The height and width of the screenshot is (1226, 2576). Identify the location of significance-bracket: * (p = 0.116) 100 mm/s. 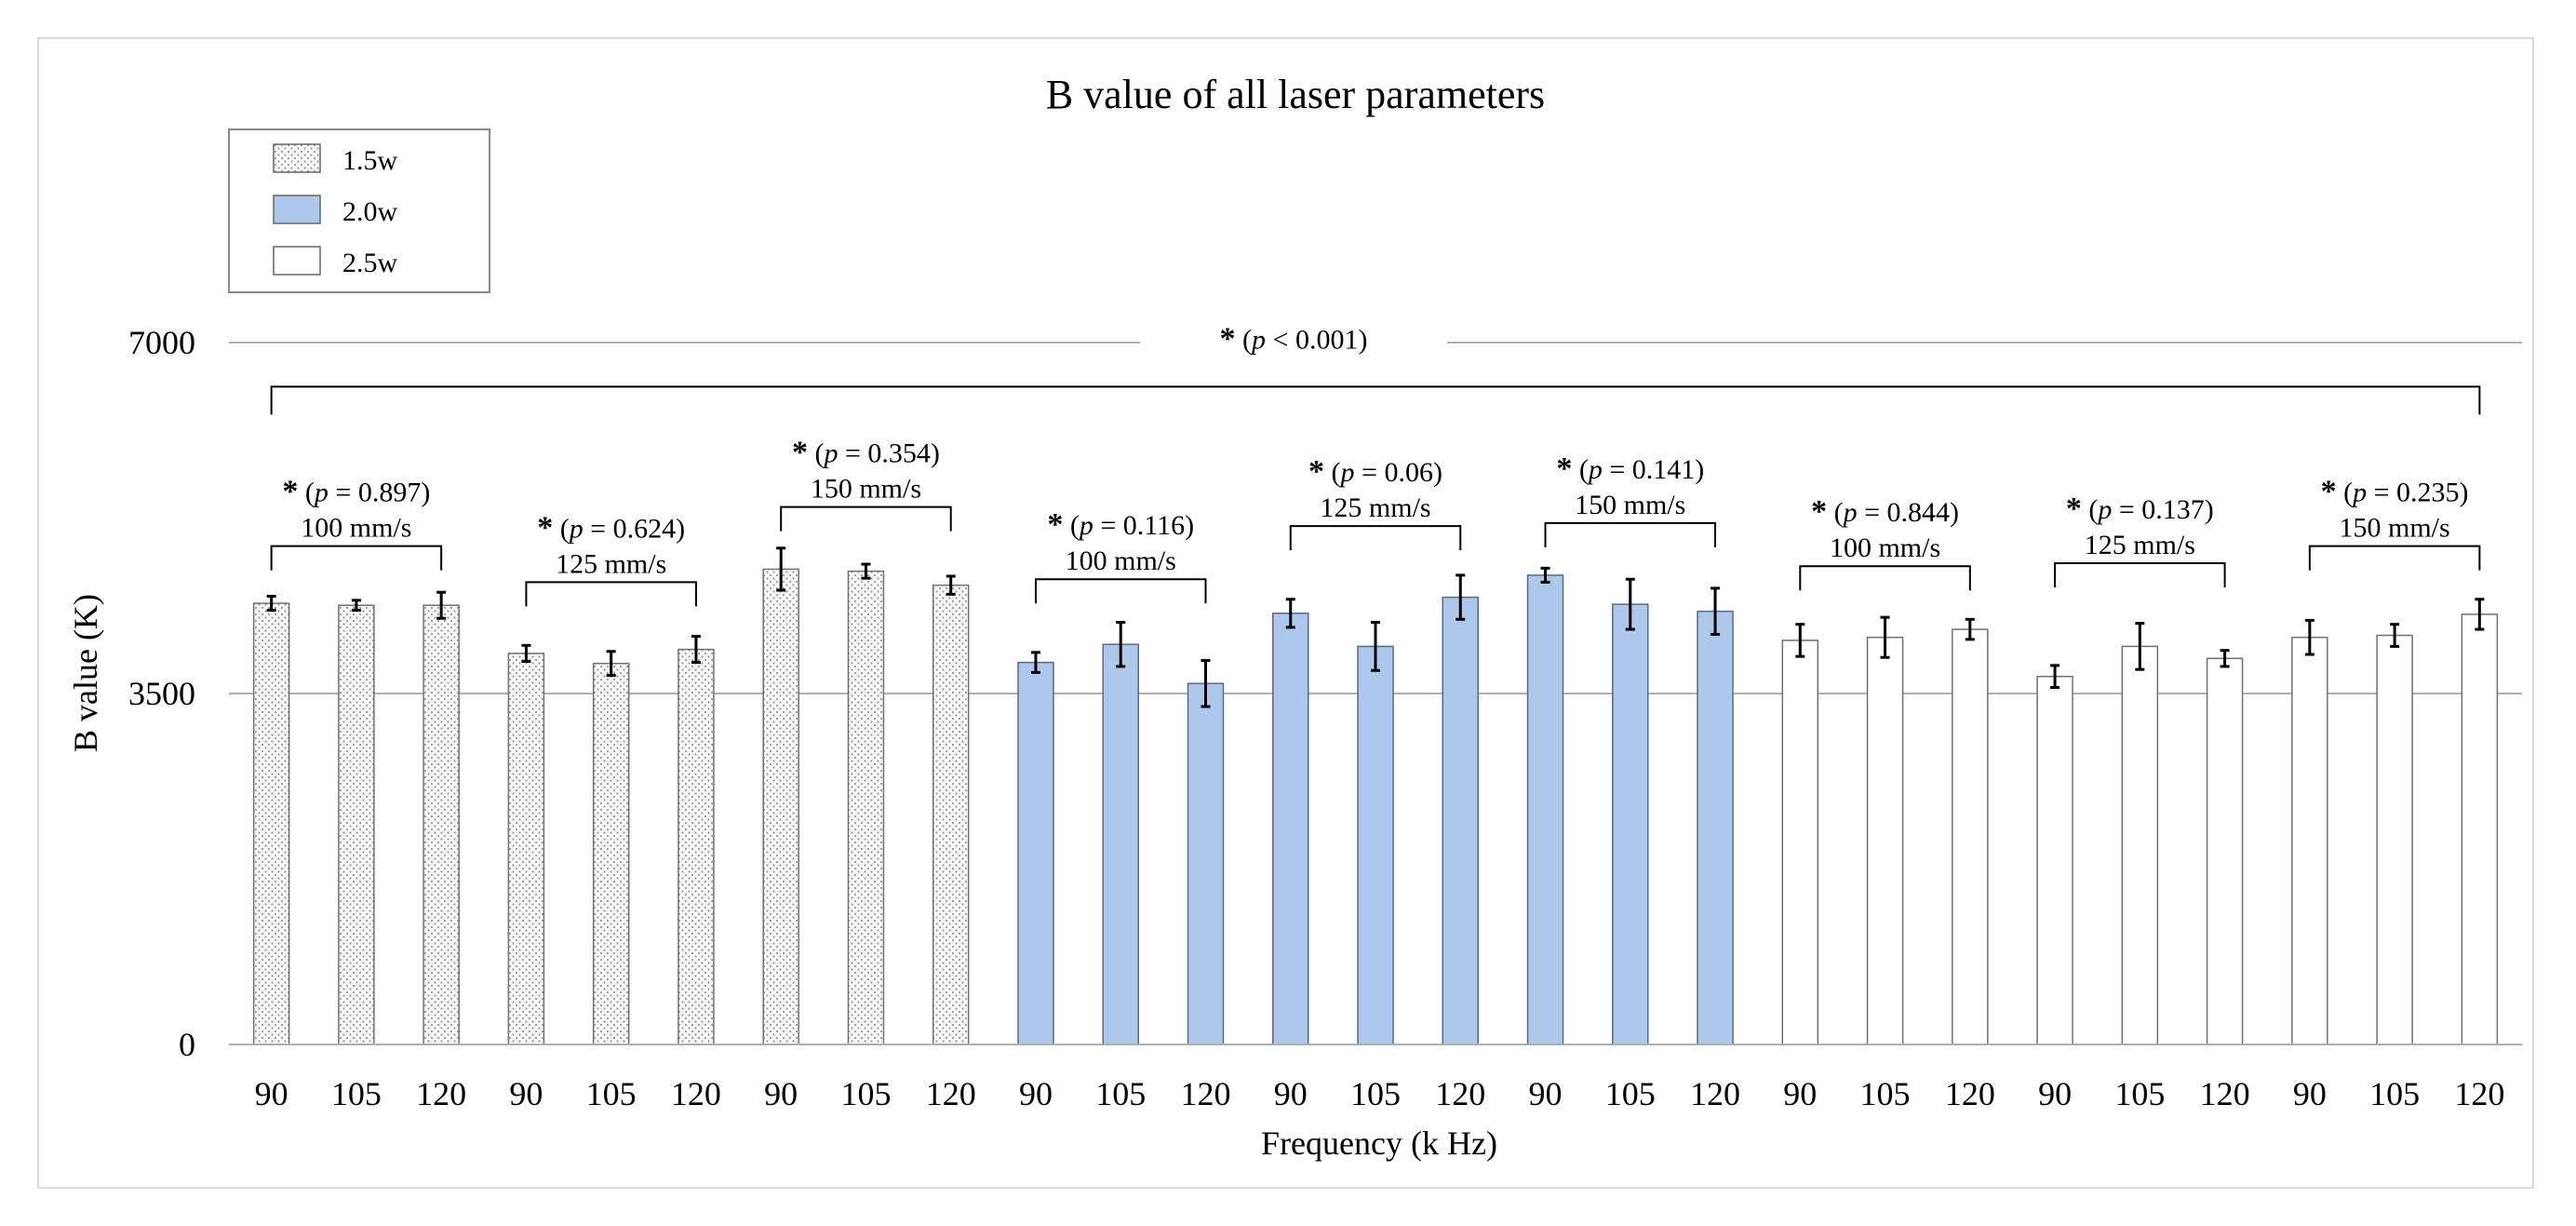
(1120, 555).